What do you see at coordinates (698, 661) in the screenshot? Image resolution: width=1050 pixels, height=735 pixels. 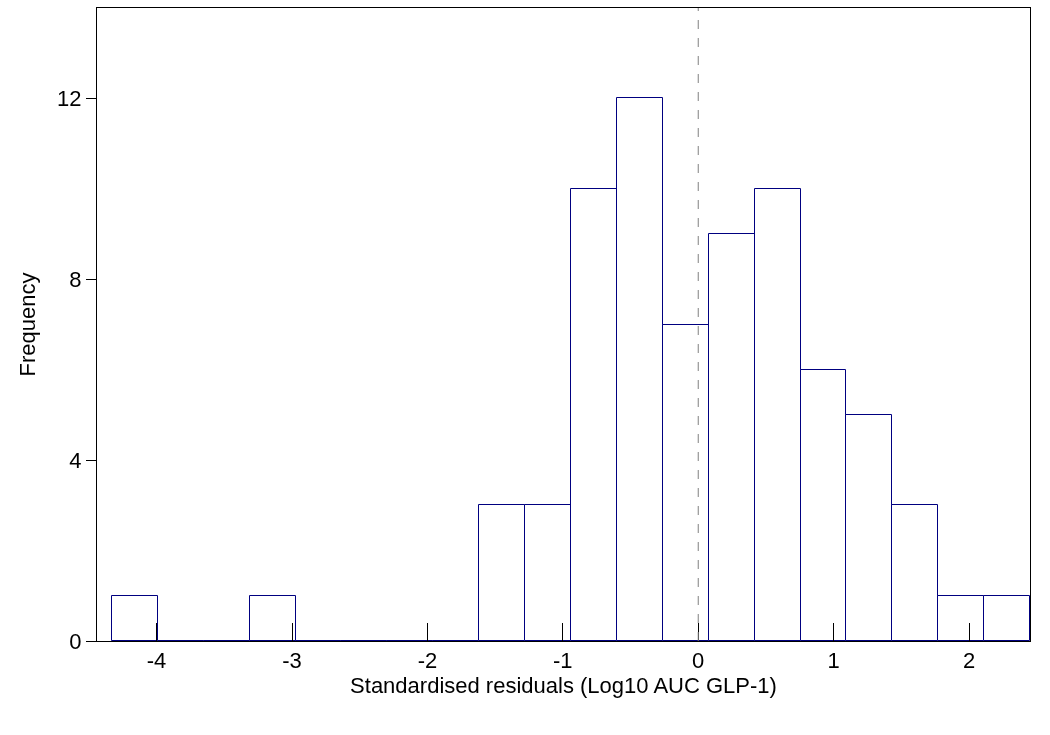 I see `x-tick-label: 0` at bounding box center [698, 661].